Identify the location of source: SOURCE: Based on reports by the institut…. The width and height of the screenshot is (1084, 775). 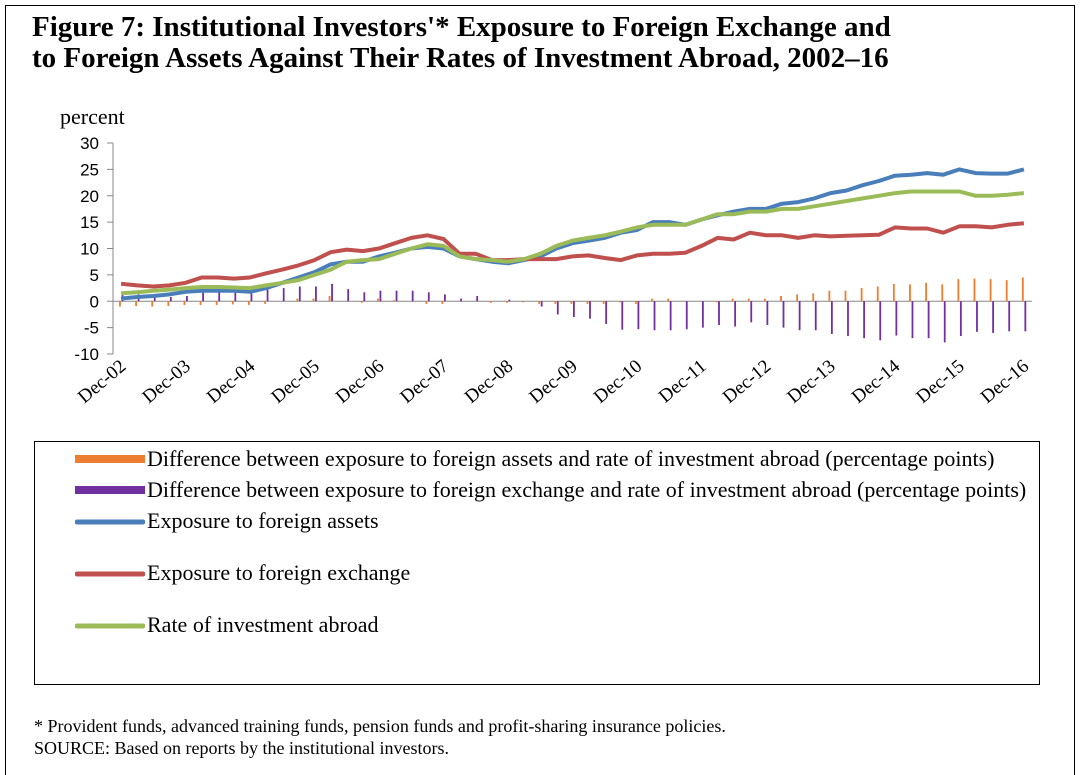
(241, 748).